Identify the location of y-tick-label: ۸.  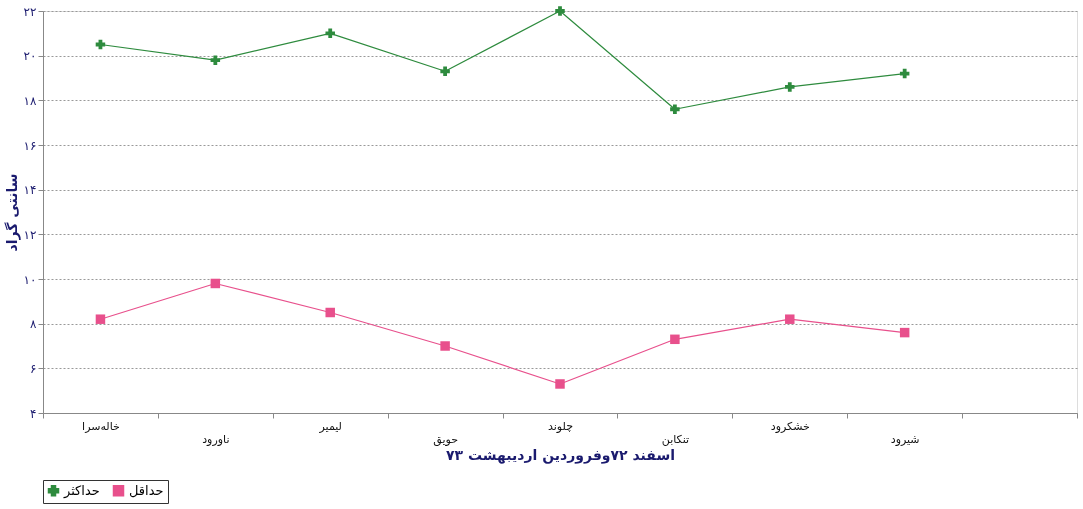
(34, 324).